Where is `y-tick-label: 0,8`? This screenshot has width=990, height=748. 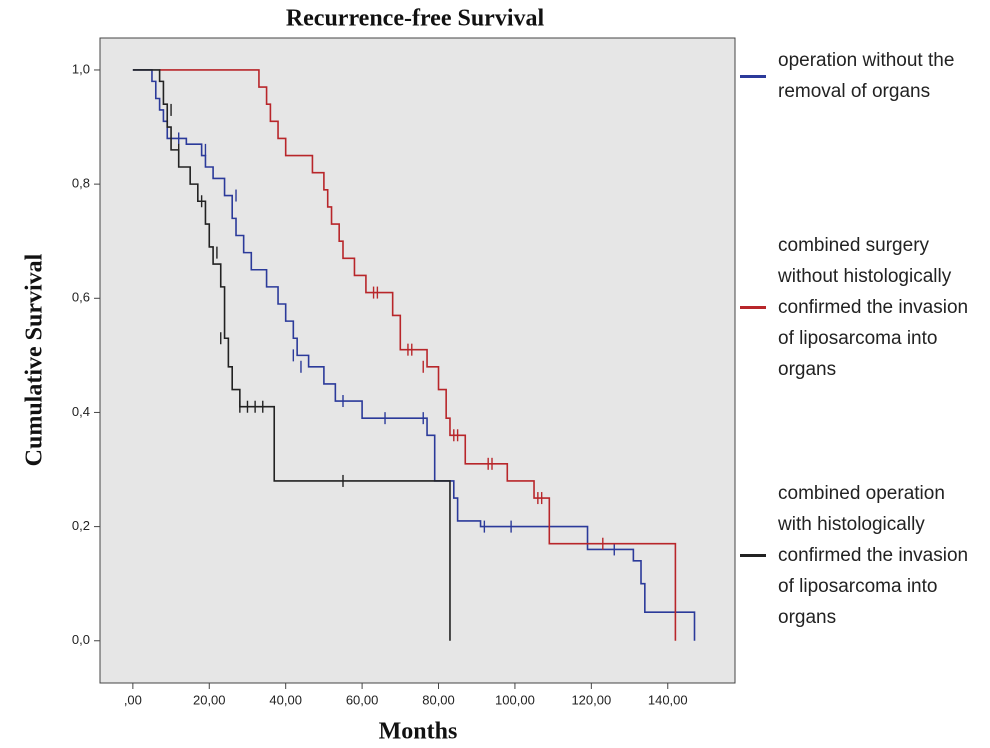 y-tick-label: 0,8 is located at coordinates (81, 183).